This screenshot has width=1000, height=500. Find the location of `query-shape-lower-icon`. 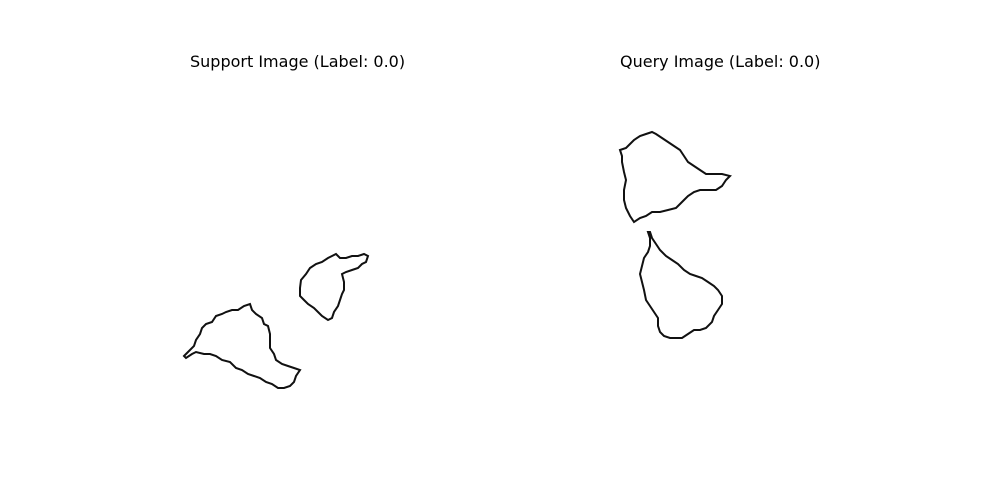

query-shape-lower-icon is located at coordinates (680, 285).